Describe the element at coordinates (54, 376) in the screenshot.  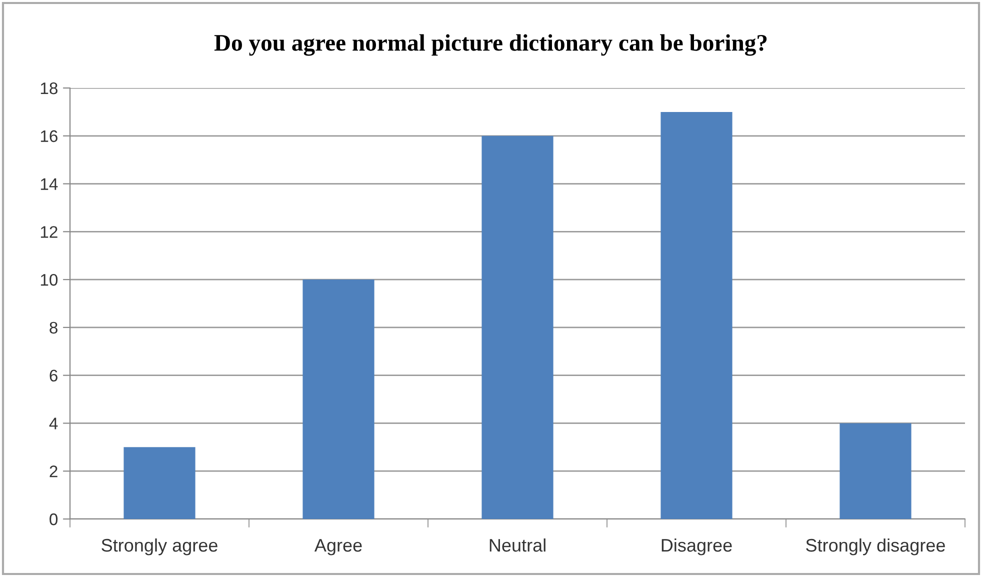
I see `y-tick-label: 6` at that location.